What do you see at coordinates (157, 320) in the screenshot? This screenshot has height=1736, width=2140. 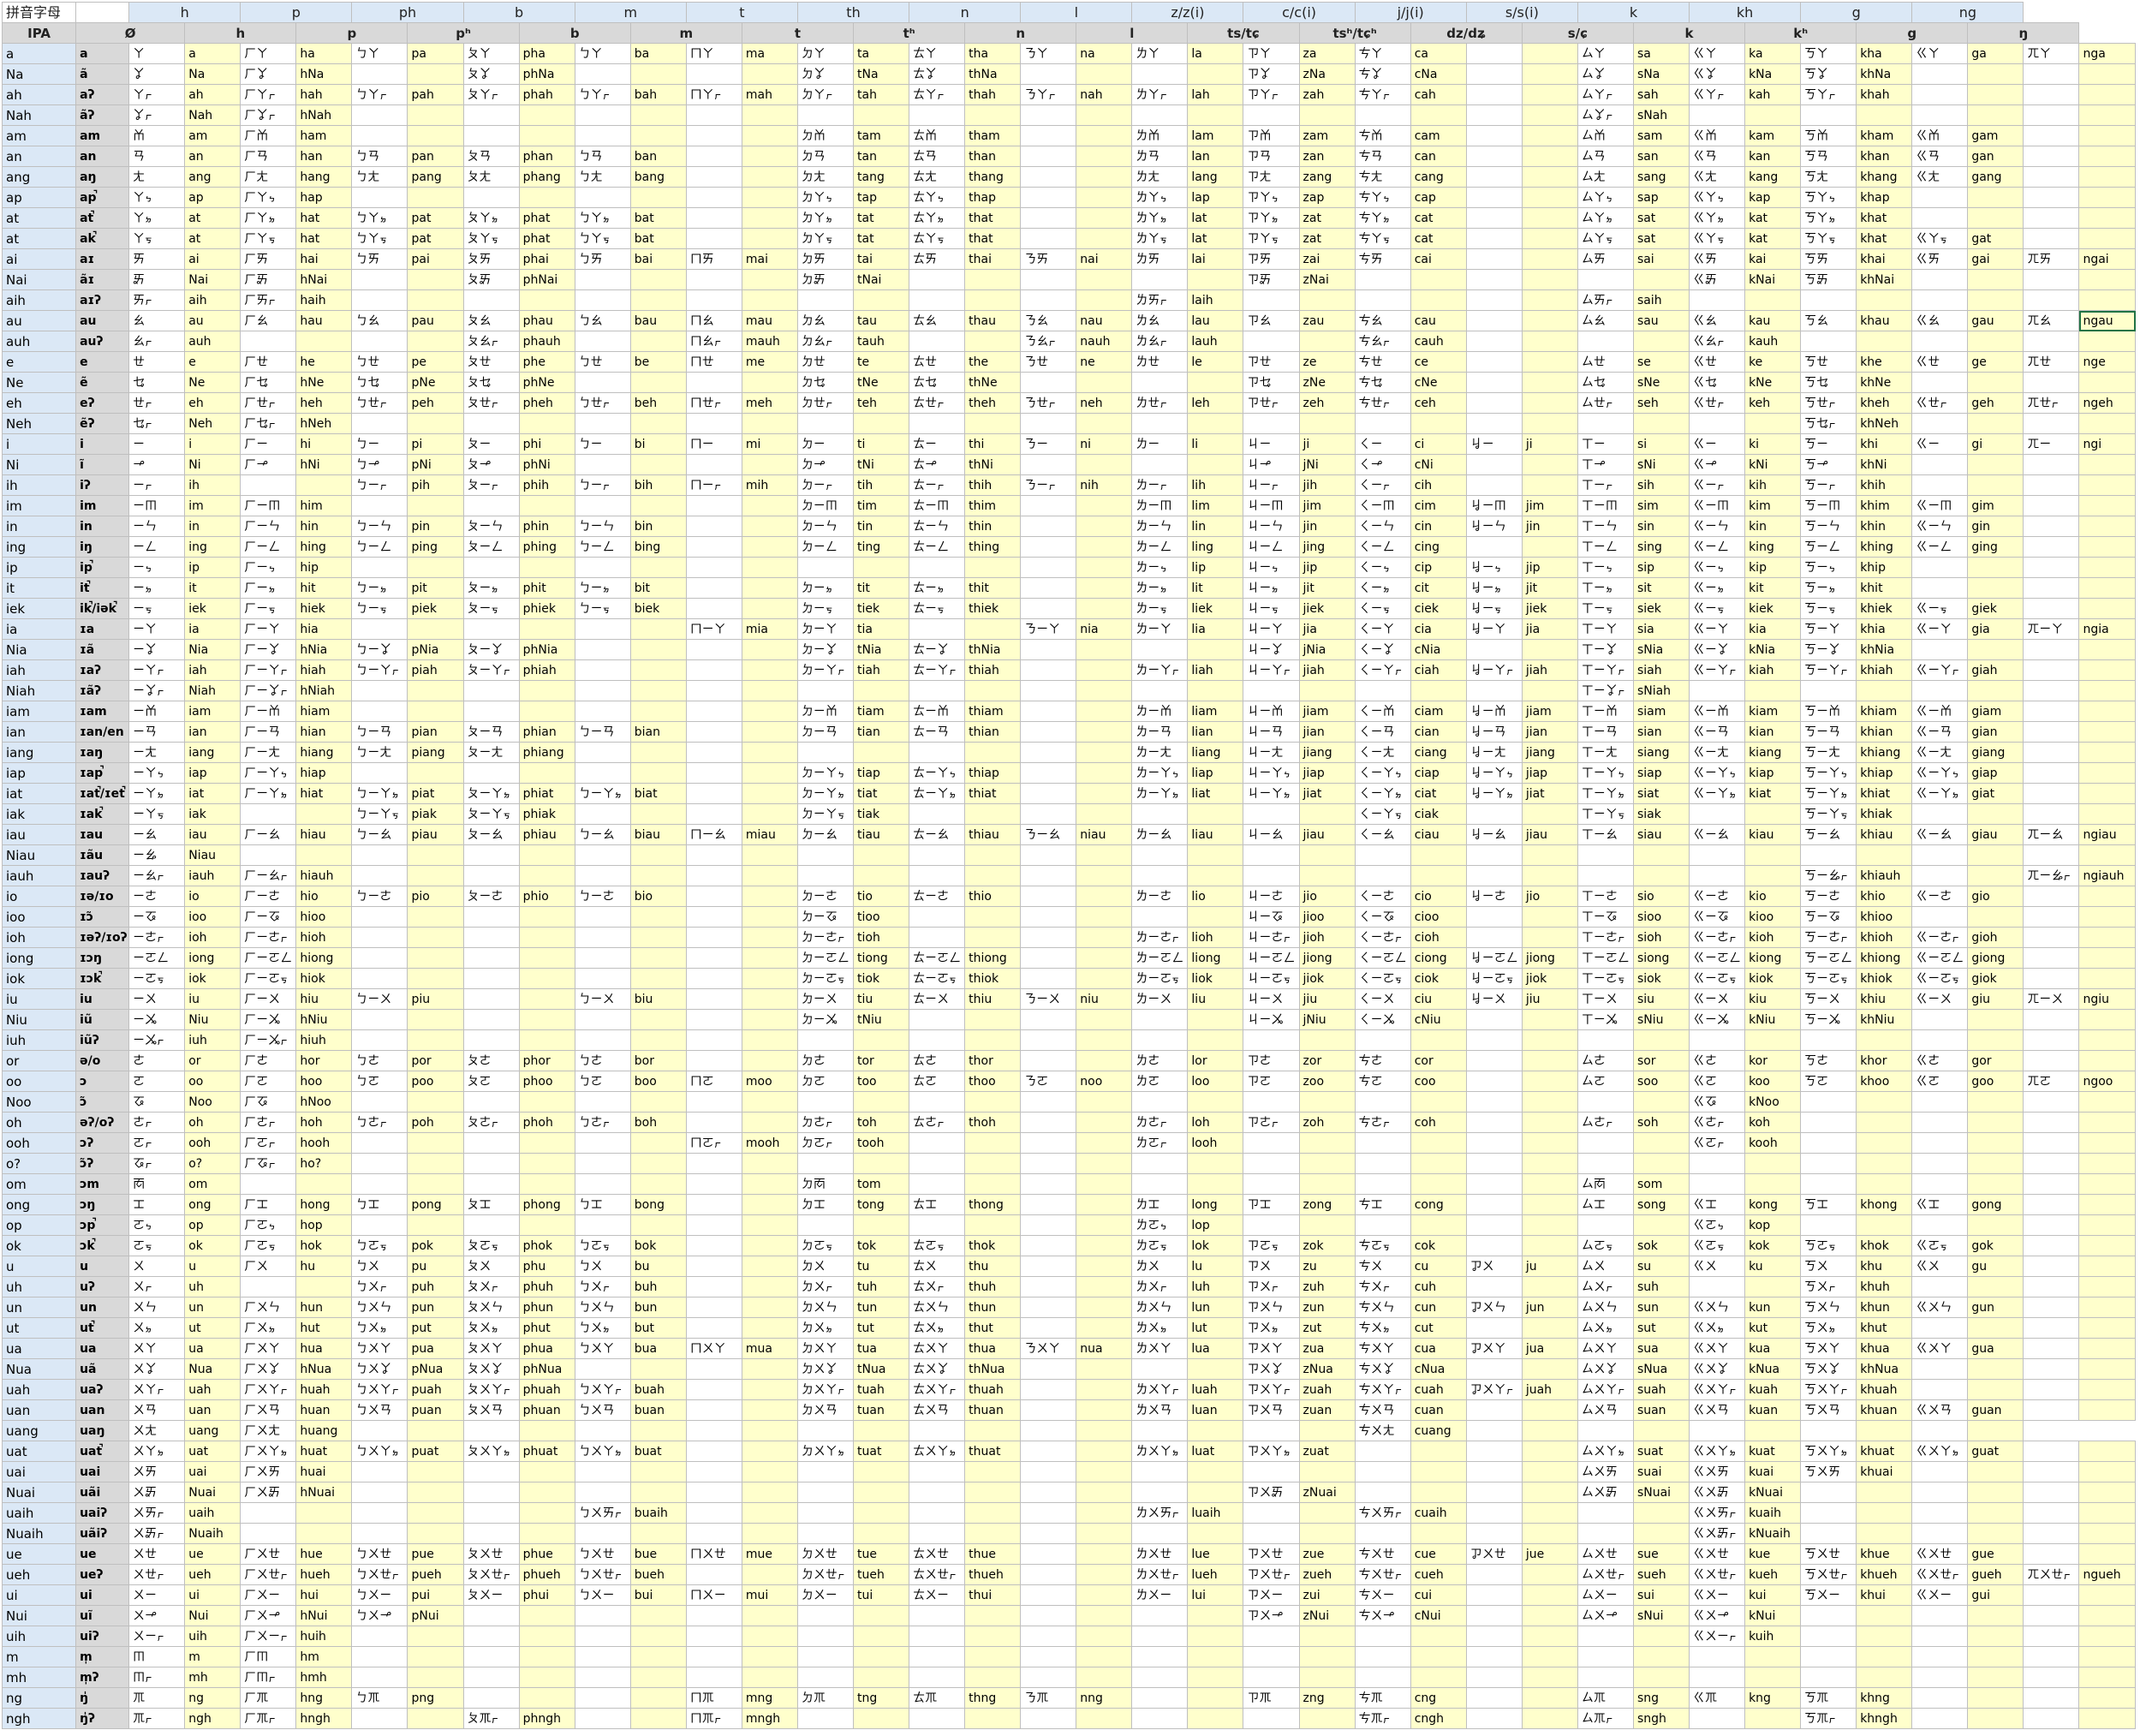 I see `cell-zhuyin: ㄠ` at bounding box center [157, 320].